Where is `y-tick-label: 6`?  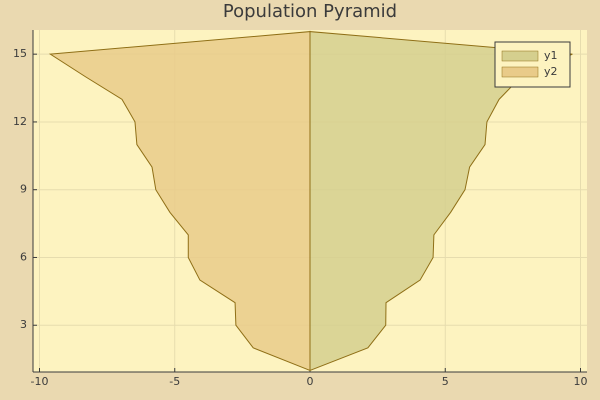 y-tick-label: 6 is located at coordinates (23, 256).